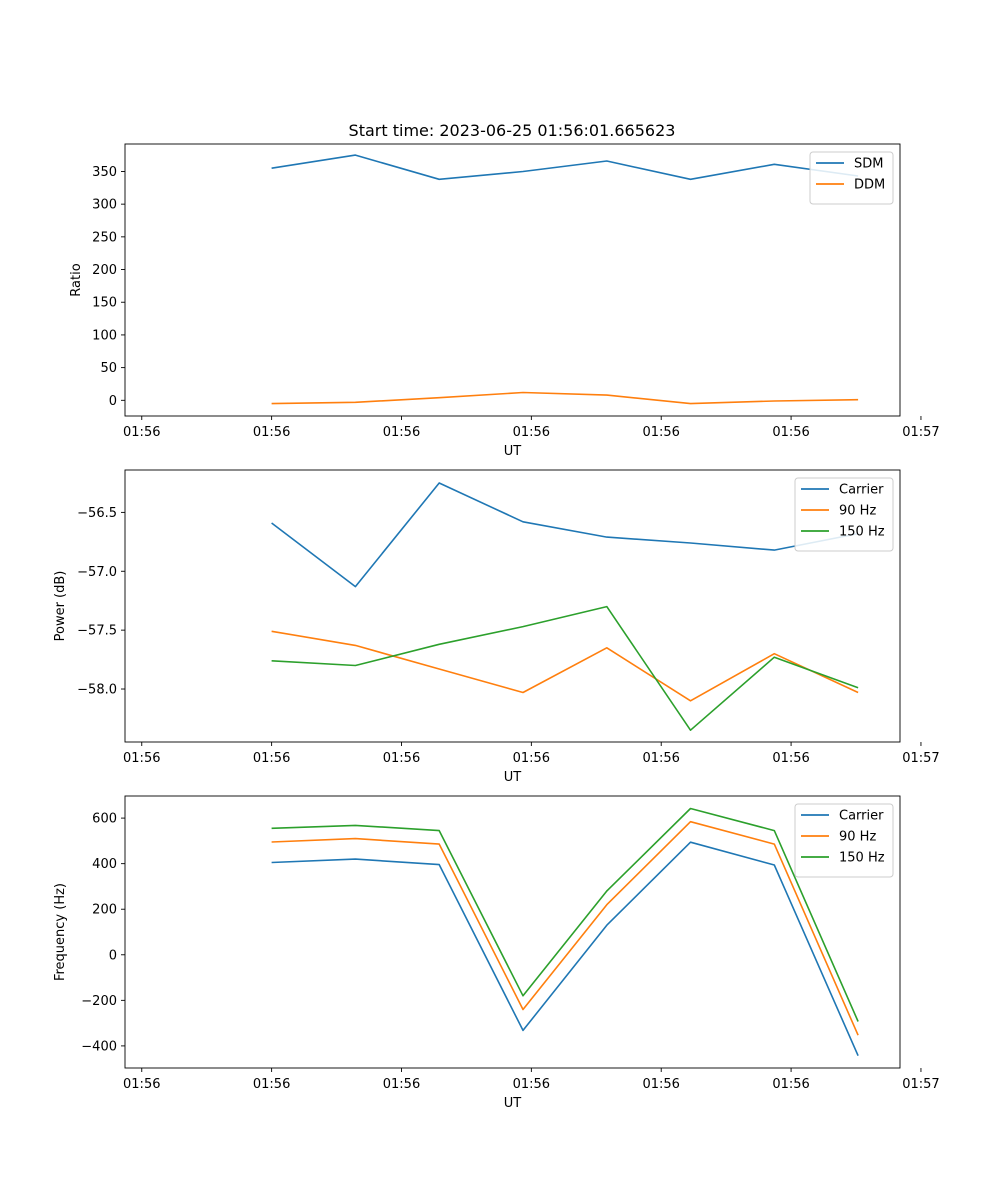 The image size is (1000, 1200). I want to click on y-tick-label: 150, so click(104, 303).